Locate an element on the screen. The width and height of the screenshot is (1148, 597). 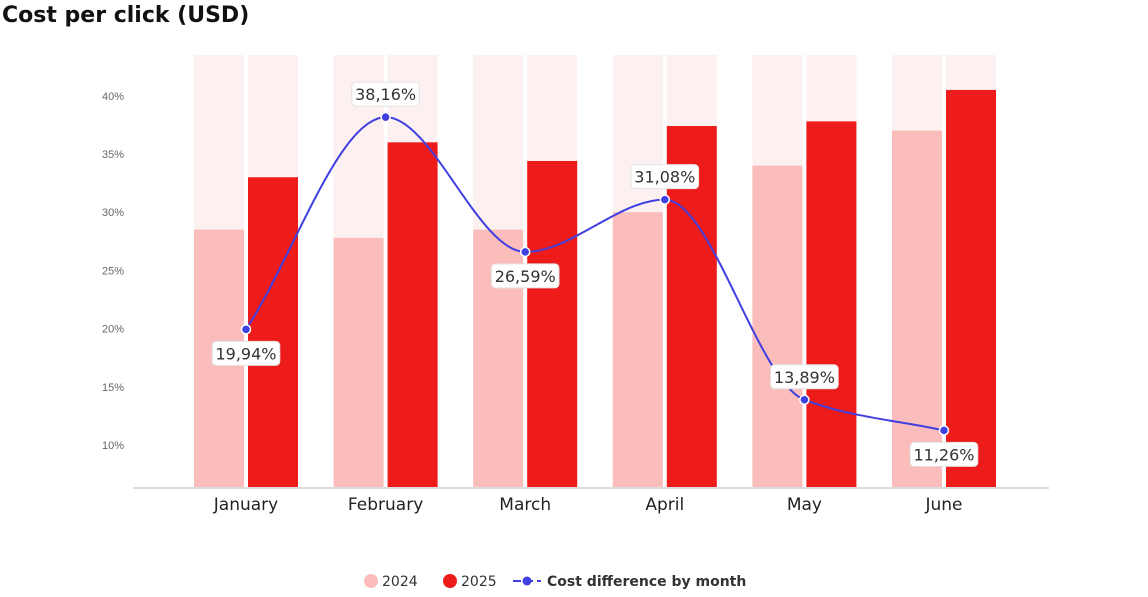
legend: 2024 2025 Cost difference by month is located at coordinates (555, 582).